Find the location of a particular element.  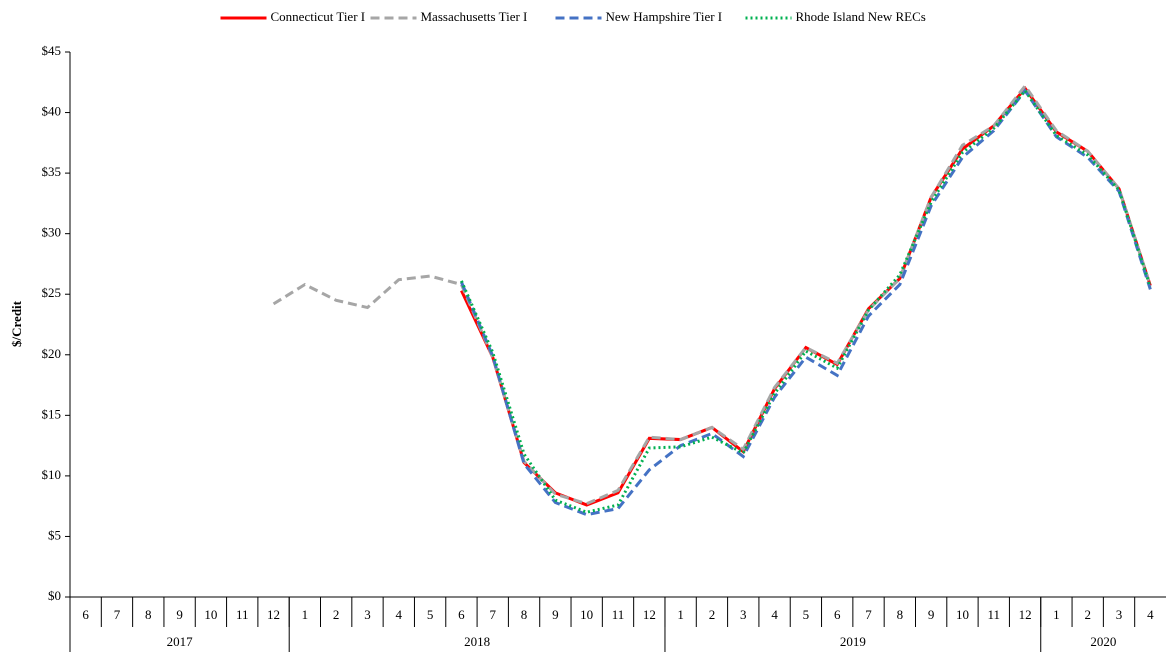

y-tick-label: $45 is located at coordinates (52, 50).